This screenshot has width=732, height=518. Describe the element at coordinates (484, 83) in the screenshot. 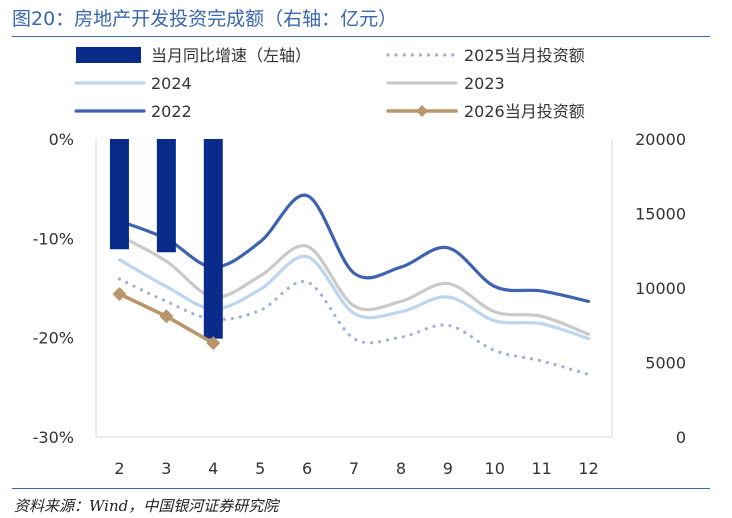

I see `legend-label: 2023` at that location.